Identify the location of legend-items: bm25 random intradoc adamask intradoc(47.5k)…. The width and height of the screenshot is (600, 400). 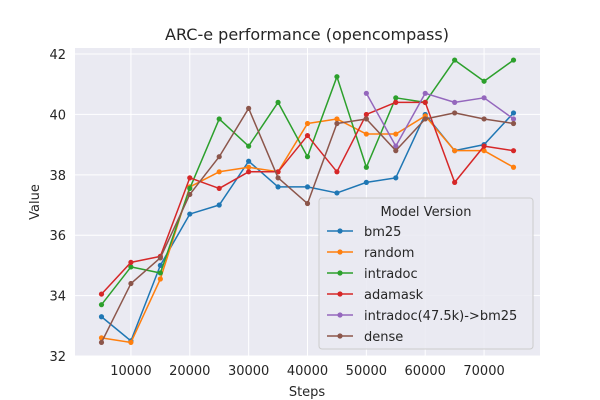
(422, 285).